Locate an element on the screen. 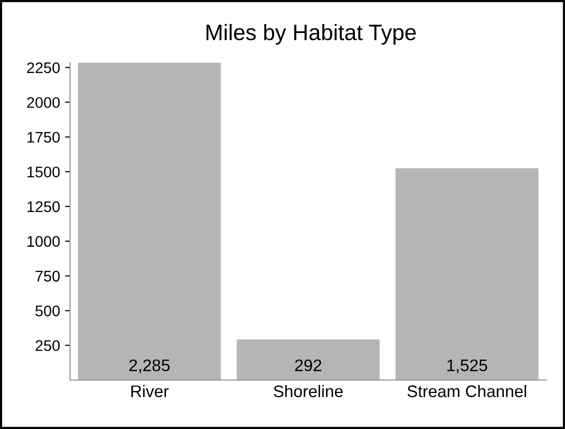 This screenshot has height=429, width=565. chart-title: Miles by Habitat Type is located at coordinates (311, 34).